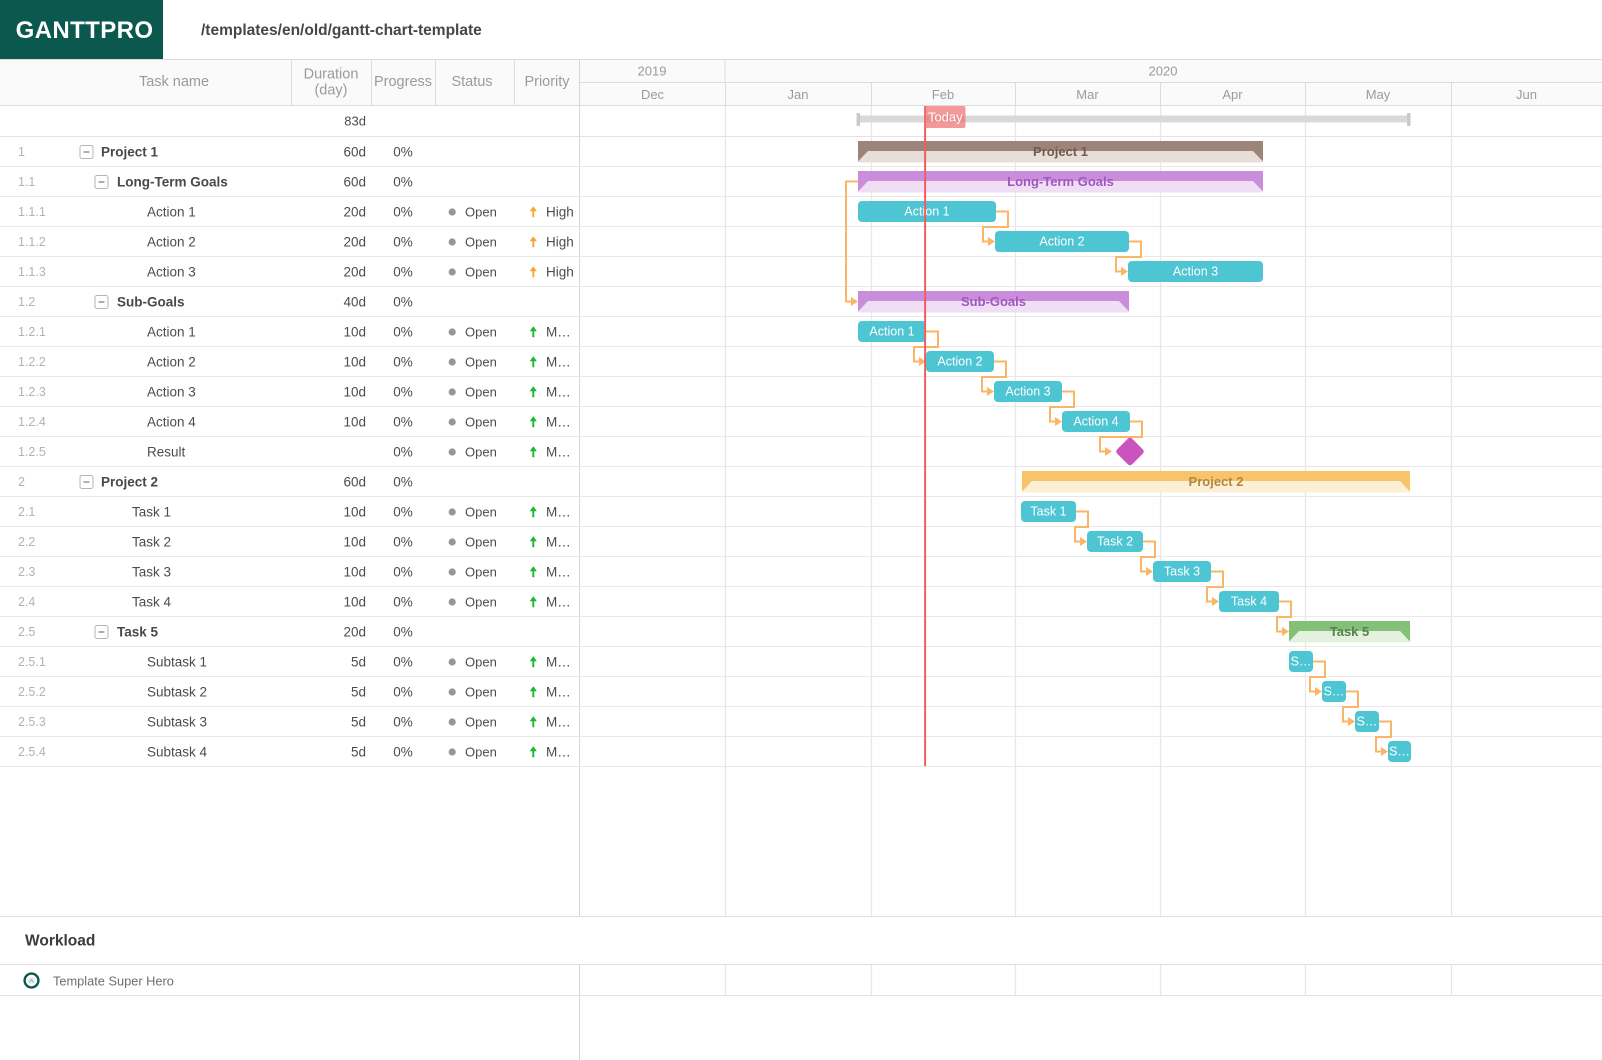 The height and width of the screenshot is (1060, 1602). Describe the element at coordinates (331, 75) in the screenshot. I see `svg-text: Duration` at that location.